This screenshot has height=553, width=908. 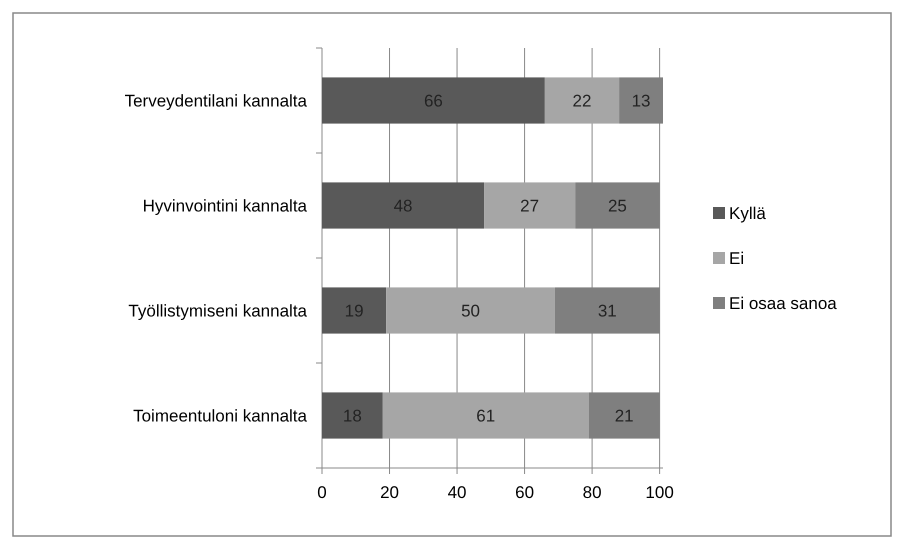 What do you see at coordinates (607, 310) in the screenshot?
I see `data-label: 31` at bounding box center [607, 310].